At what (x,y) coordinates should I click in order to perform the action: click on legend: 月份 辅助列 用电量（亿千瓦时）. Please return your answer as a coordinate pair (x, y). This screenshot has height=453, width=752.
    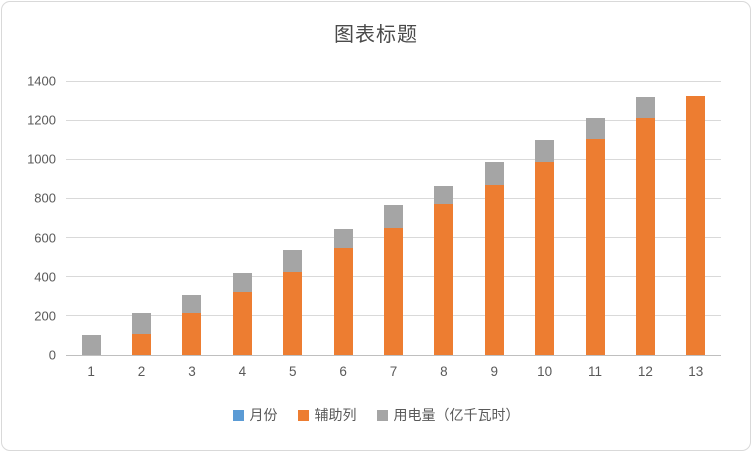
    Looking at the image, I should click on (376, 415).